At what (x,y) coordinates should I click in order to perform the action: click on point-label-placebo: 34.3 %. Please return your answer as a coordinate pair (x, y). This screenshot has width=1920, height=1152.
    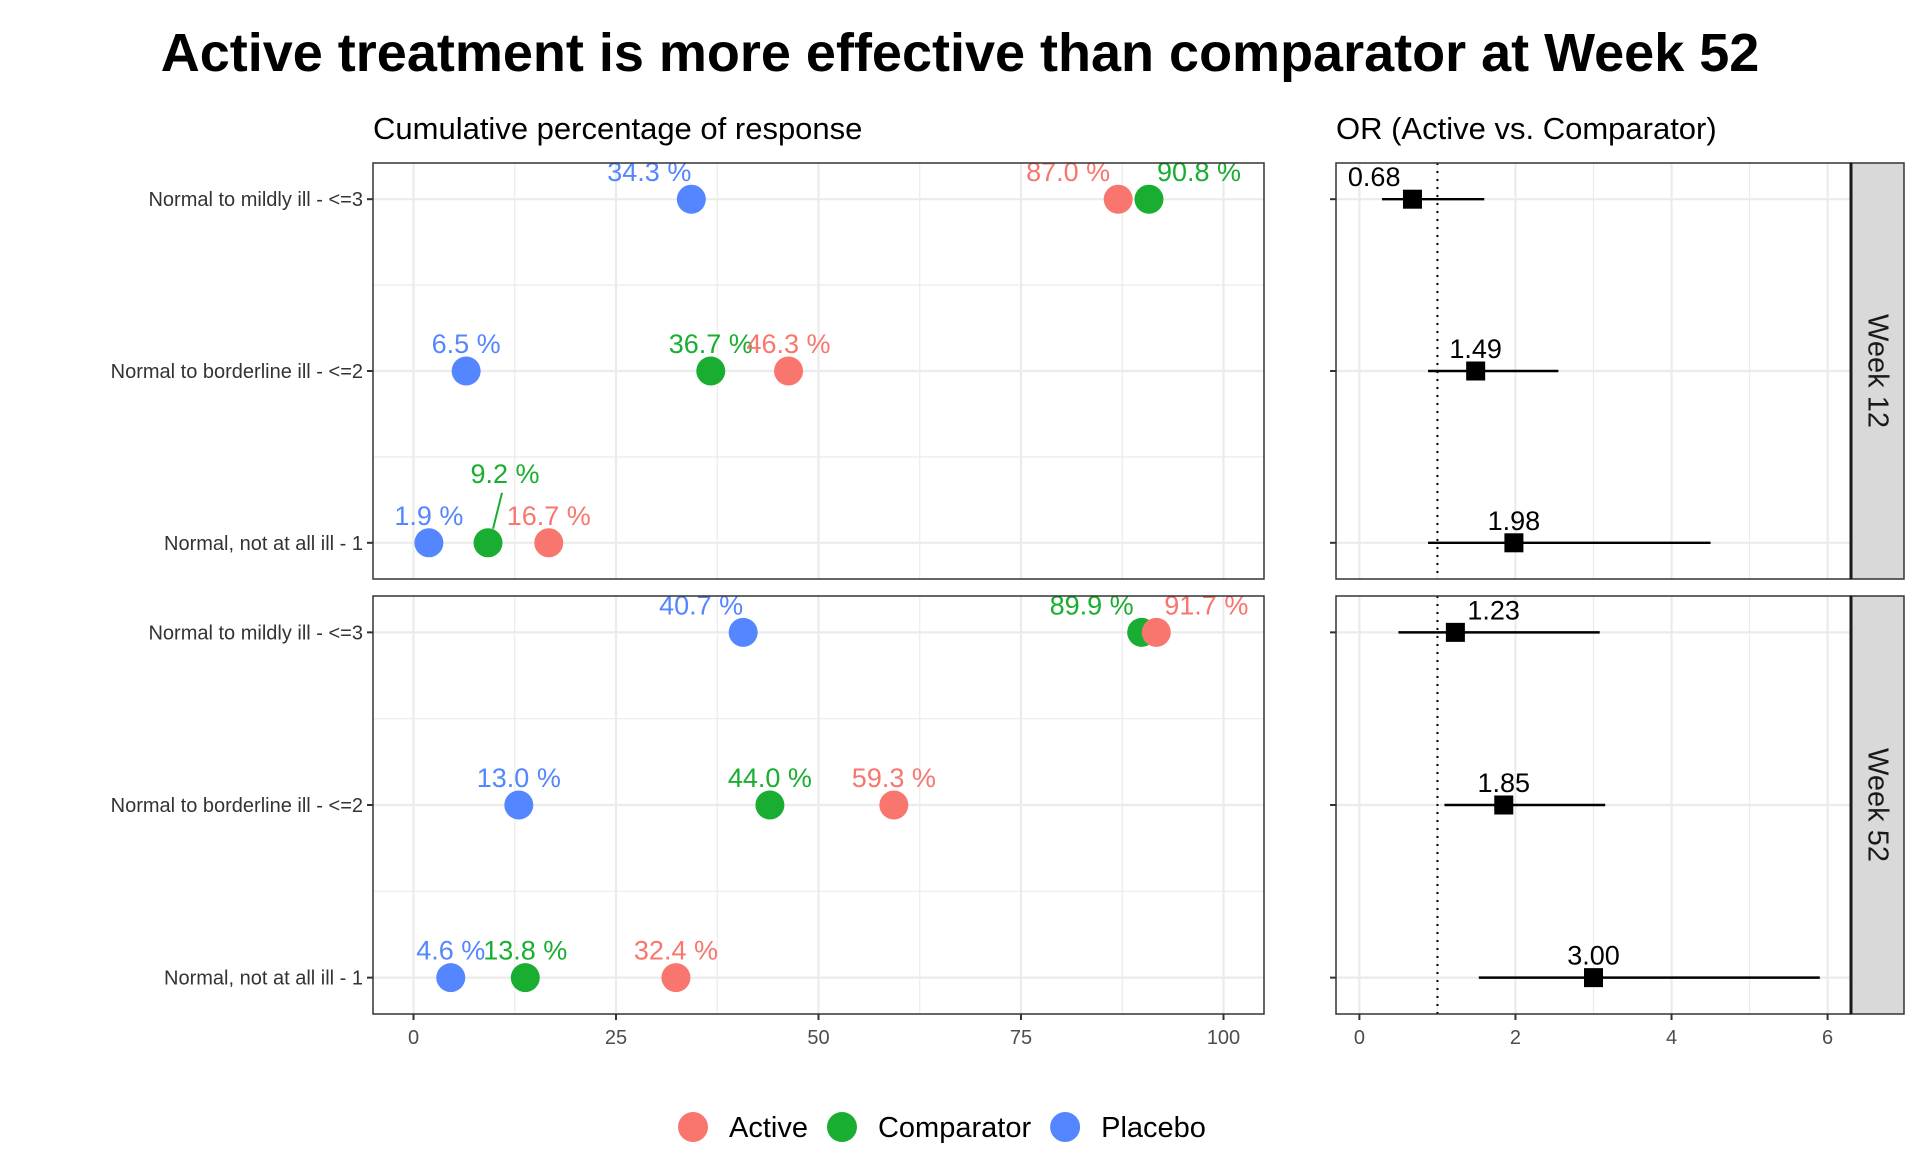
    Looking at the image, I should click on (649, 172).